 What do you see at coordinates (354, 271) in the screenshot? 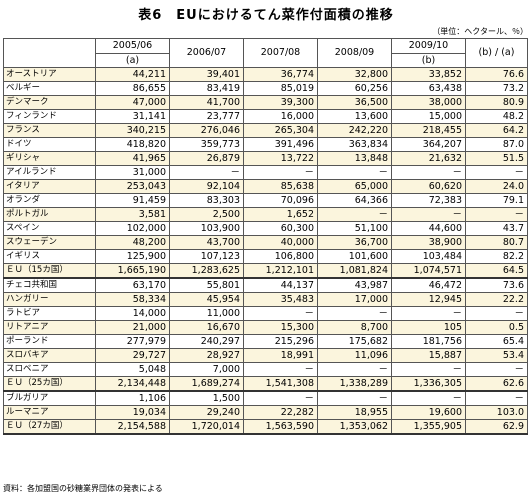
I see `area-cell: 1,081,824` at bounding box center [354, 271].